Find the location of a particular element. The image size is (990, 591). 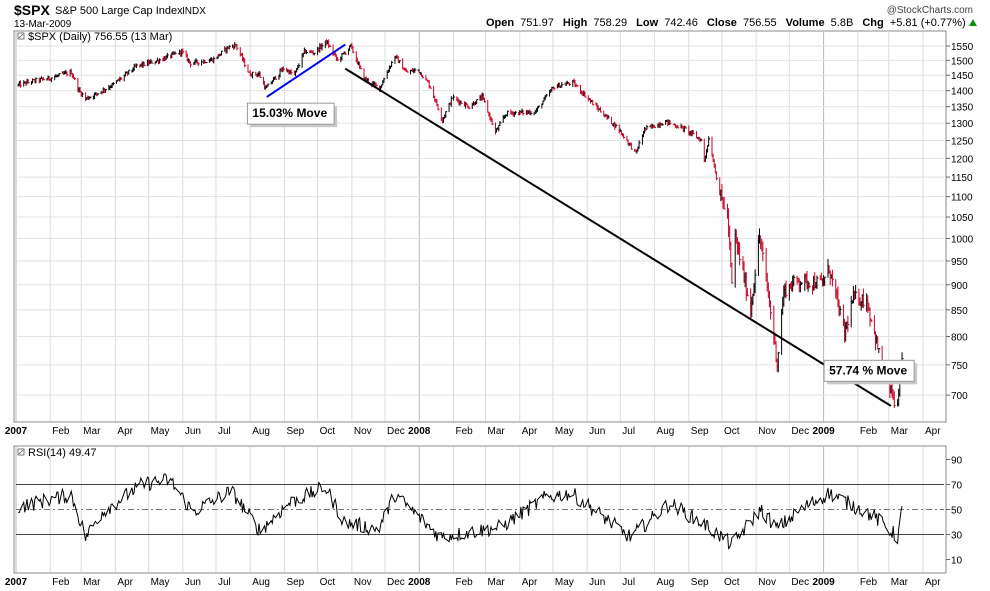

y-tick-label: 1100 is located at coordinates (962, 198).